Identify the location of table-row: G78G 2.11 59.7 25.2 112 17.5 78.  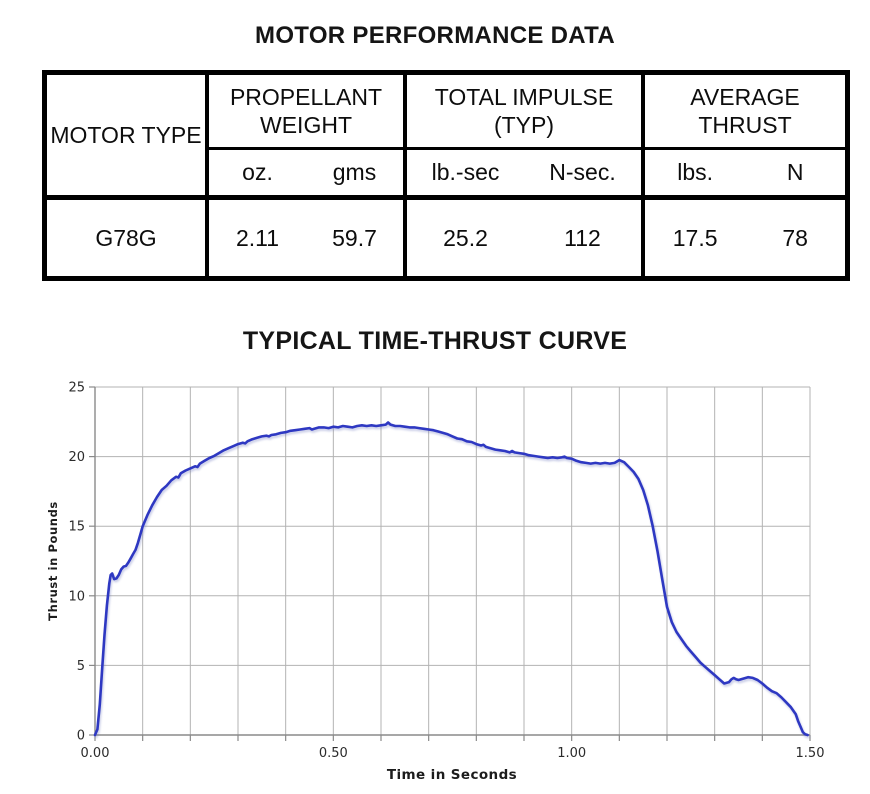
(446, 238).